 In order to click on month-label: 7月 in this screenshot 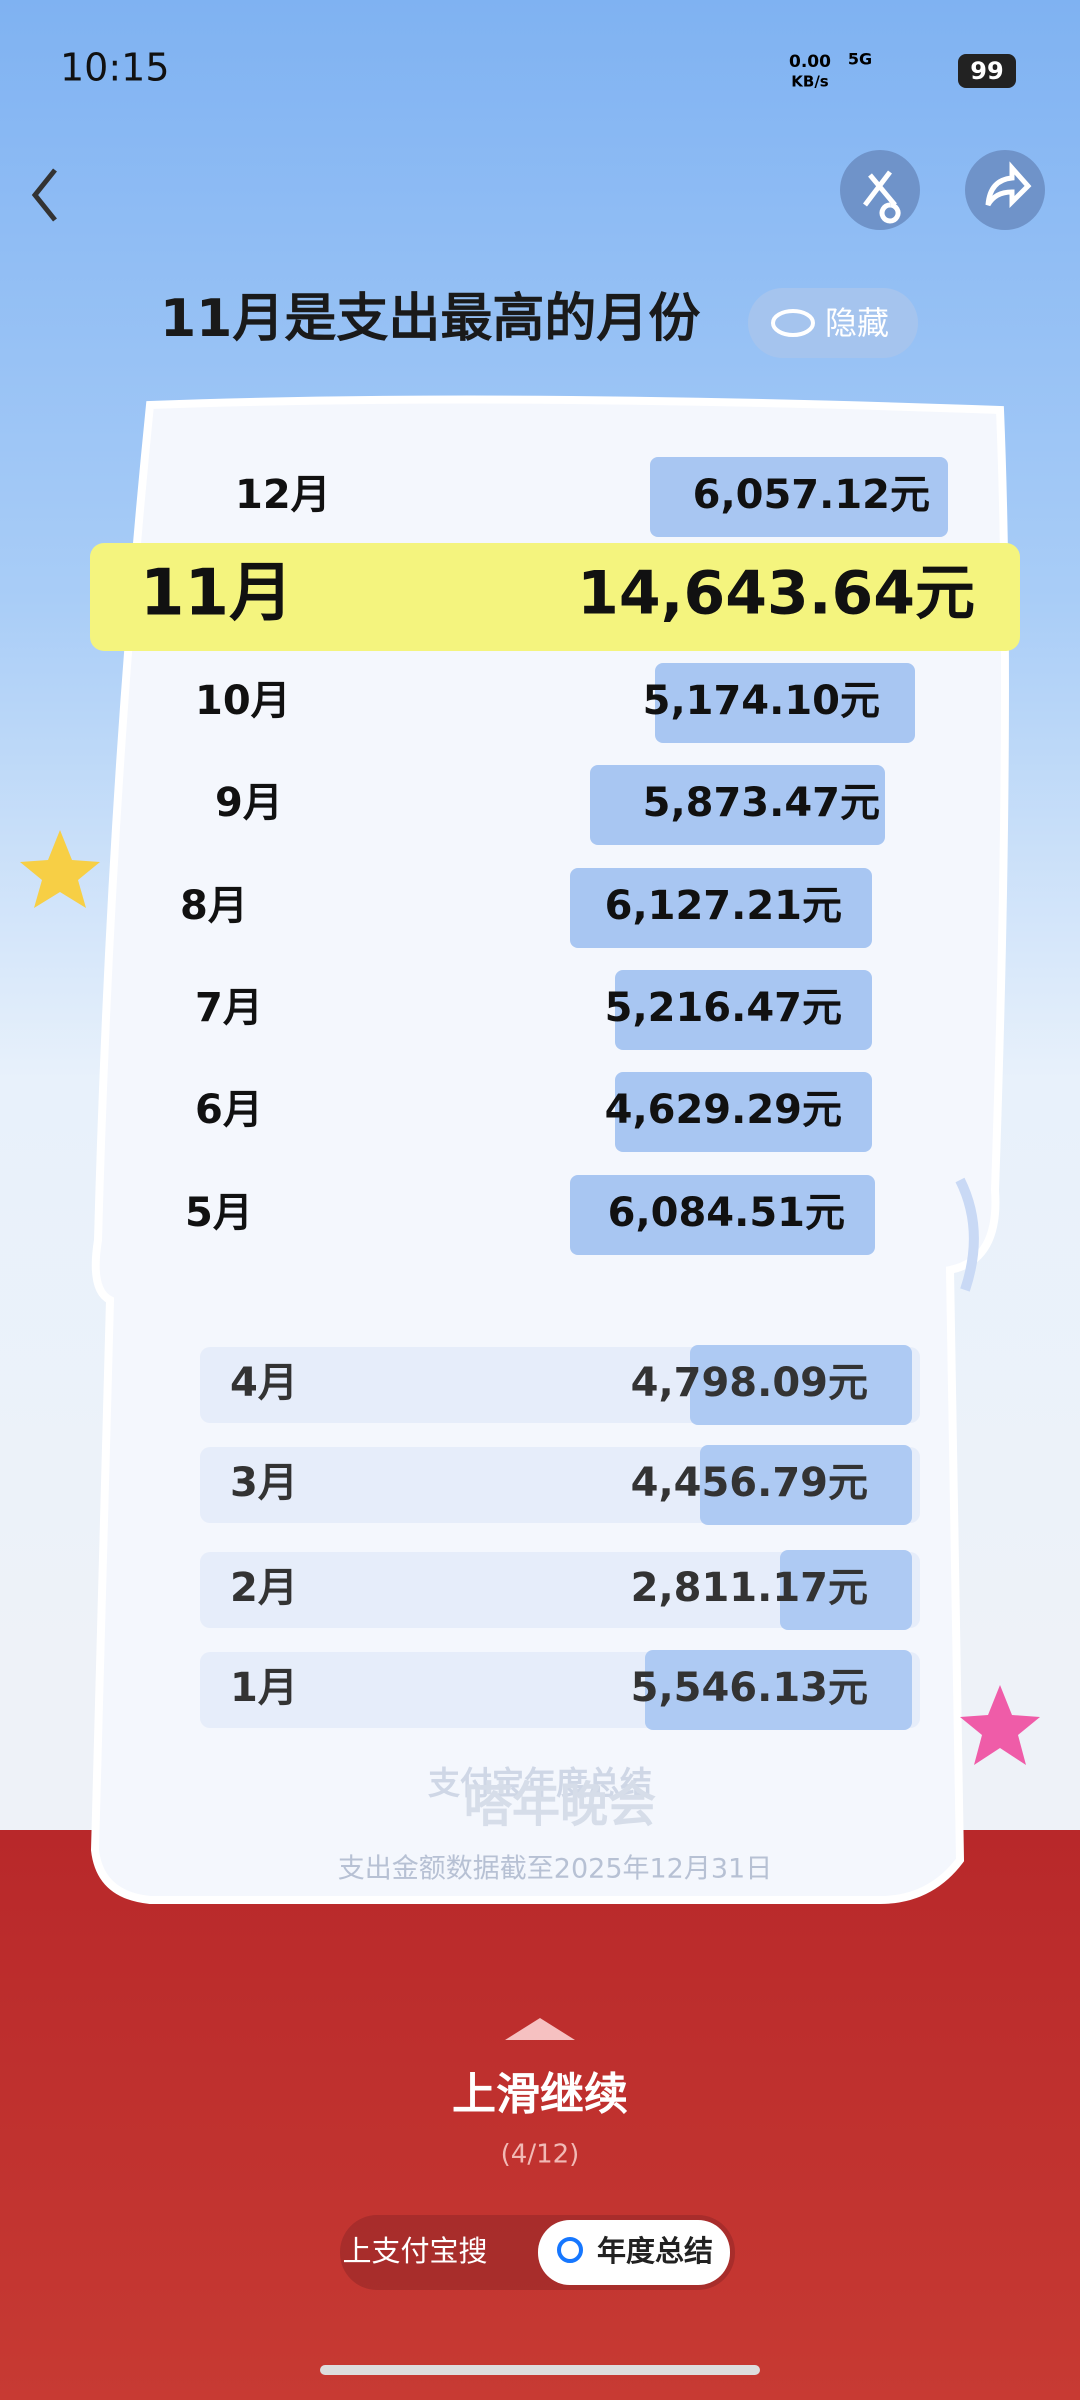, I will do `click(229, 1008)`.